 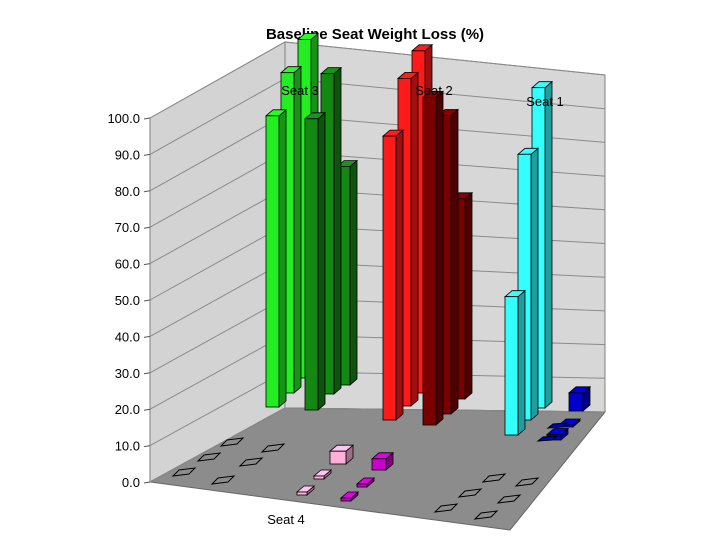 I want to click on group-label-seat-2: Seat 2, so click(x=434, y=90).